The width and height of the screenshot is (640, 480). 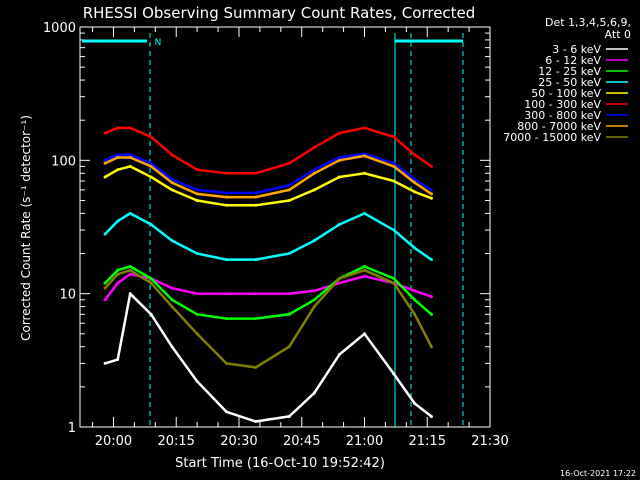 I want to click on legend-entry-label: 3 - 6 keV, so click(x=576, y=49).